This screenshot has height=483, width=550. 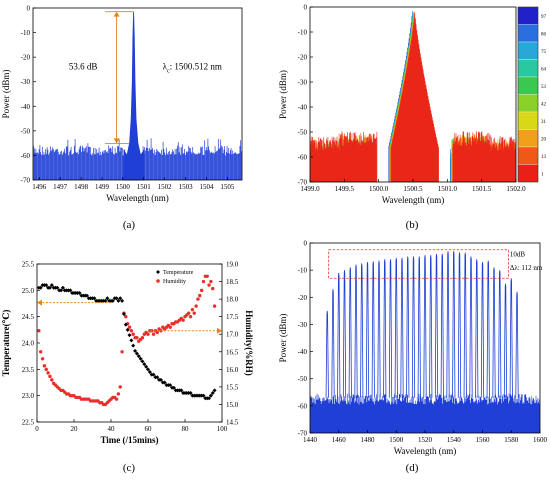 I want to click on chart-c-y2tick-label-9: 19.0, so click(x=232, y=265).